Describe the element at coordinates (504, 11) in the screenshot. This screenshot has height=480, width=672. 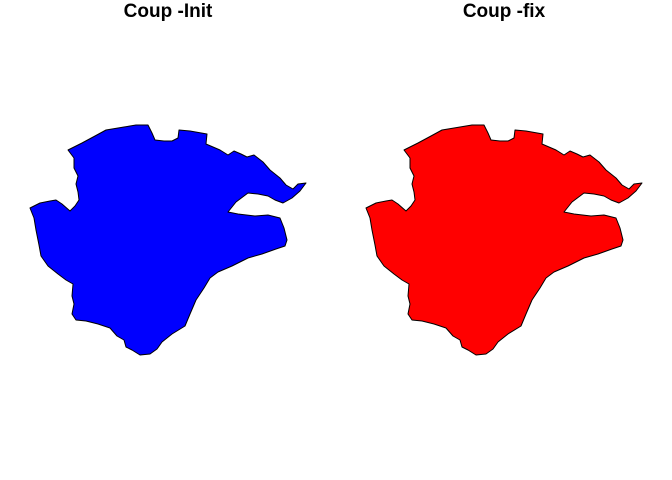
I see `panel-title-fix: Coup -fix` at that location.